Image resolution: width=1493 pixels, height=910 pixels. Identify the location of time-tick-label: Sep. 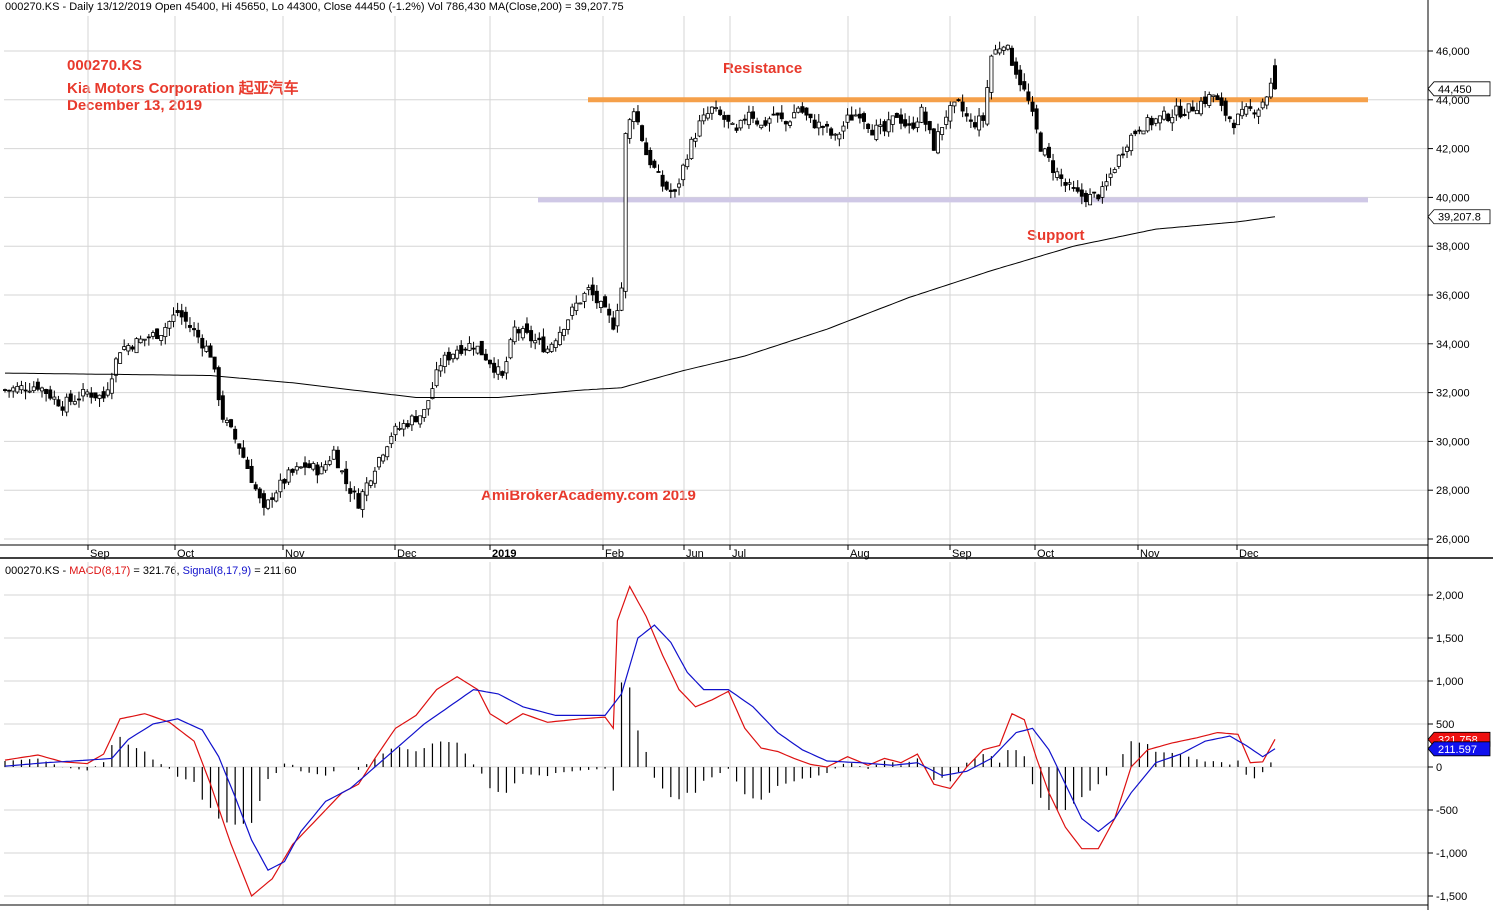
(962, 554).